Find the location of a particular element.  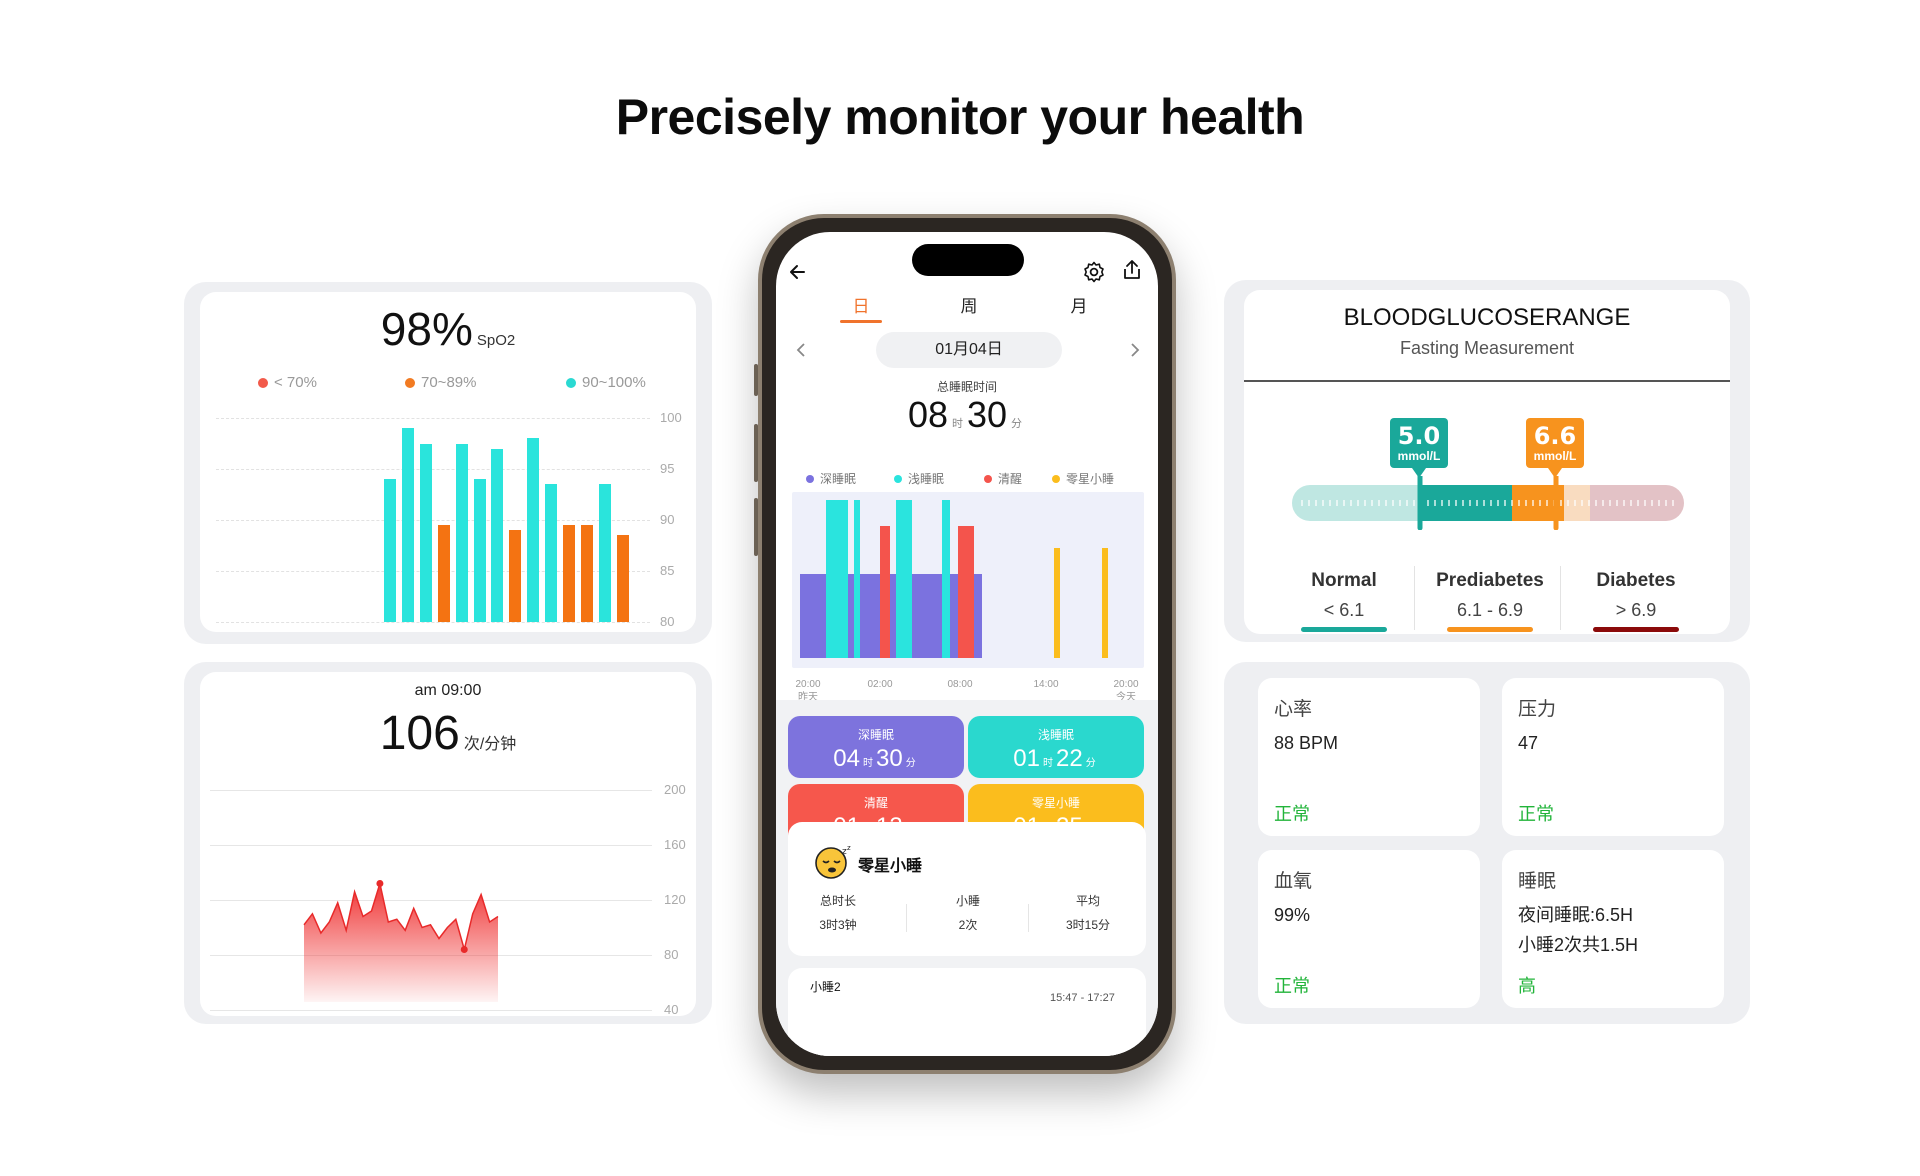

nap-count-value: 2次 is located at coordinates (968, 925).